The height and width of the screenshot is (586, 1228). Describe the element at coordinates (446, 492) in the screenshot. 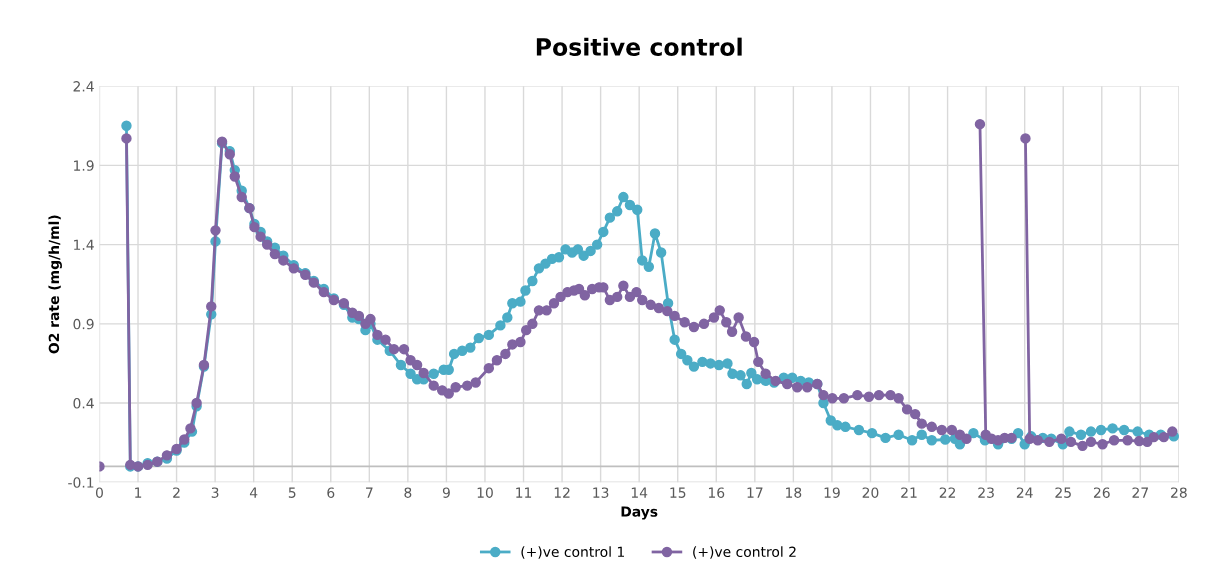

I see `x-tick-label: 9` at that location.